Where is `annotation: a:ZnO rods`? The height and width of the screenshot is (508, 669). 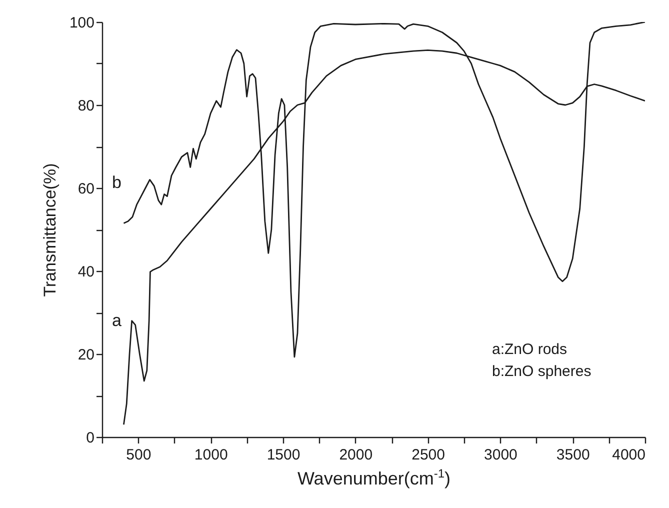 annotation: a:ZnO rods is located at coordinates (530, 349).